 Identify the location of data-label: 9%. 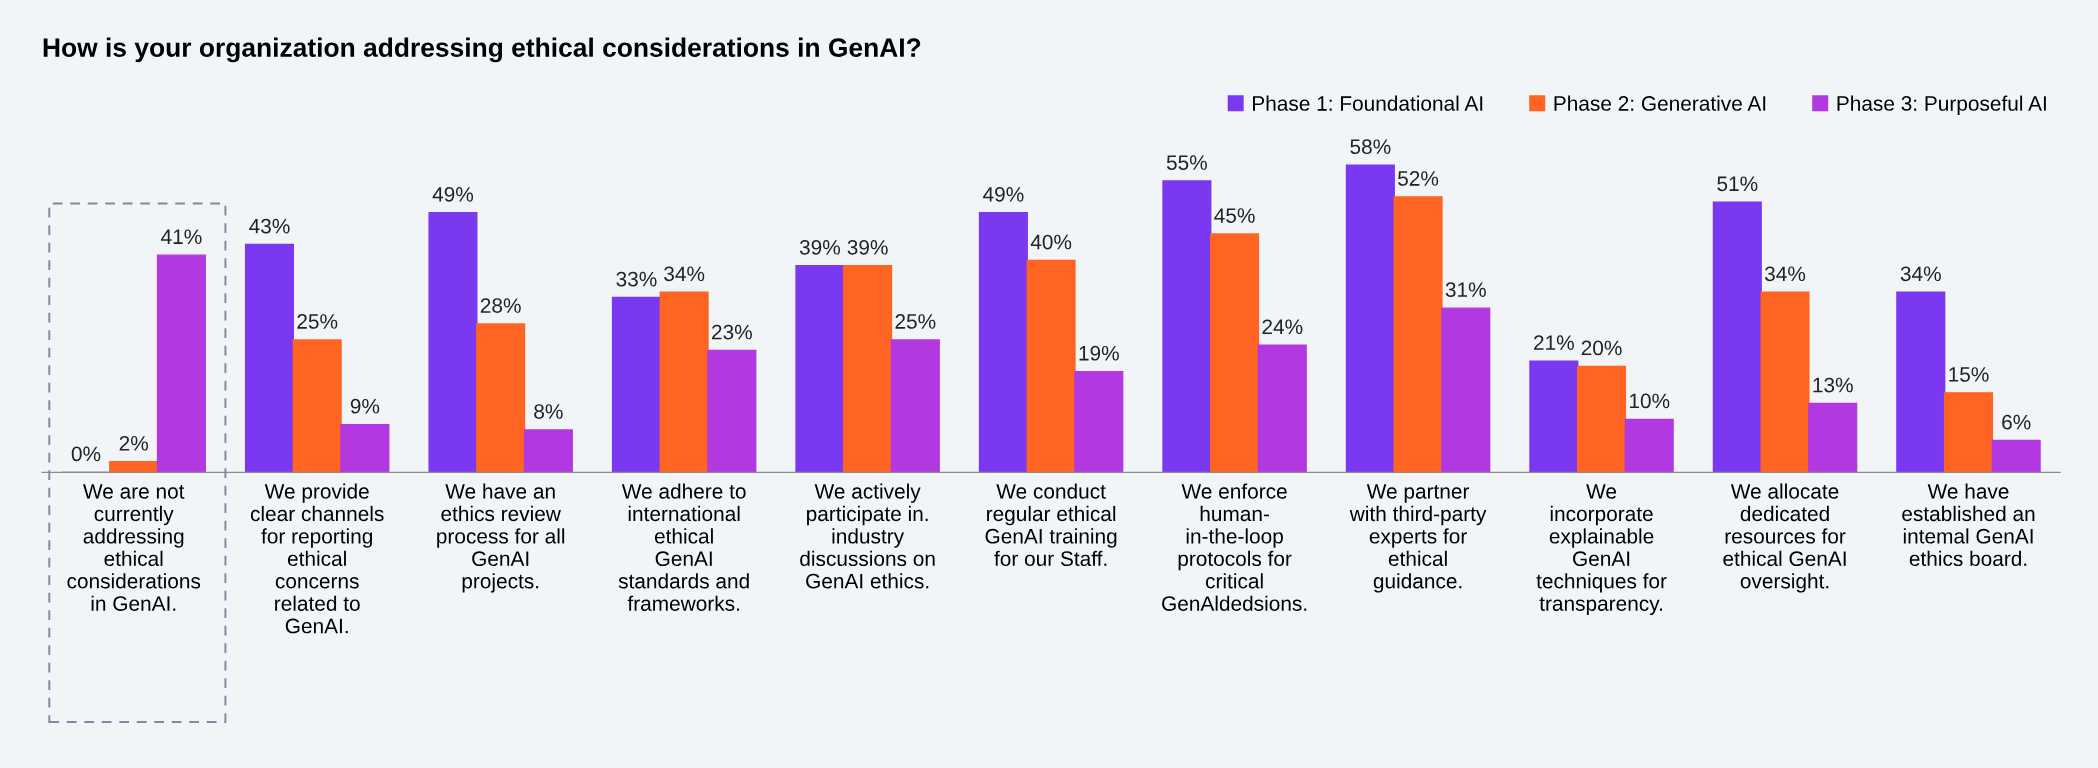
(365, 406).